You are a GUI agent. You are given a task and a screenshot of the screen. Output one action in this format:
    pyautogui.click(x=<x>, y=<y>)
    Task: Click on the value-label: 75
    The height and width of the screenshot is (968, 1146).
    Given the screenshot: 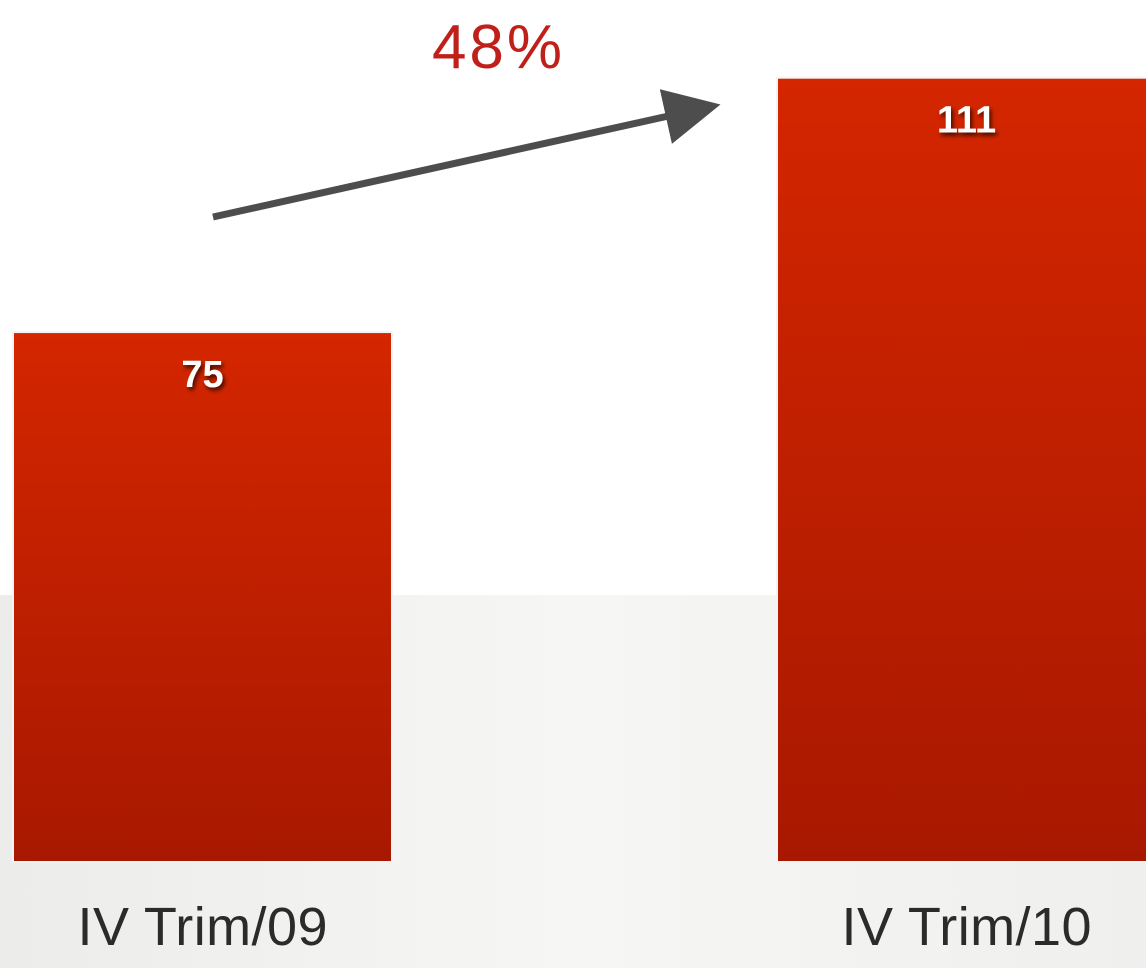 What is the action you would take?
    pyautogui.click(x=202, y=375)
    